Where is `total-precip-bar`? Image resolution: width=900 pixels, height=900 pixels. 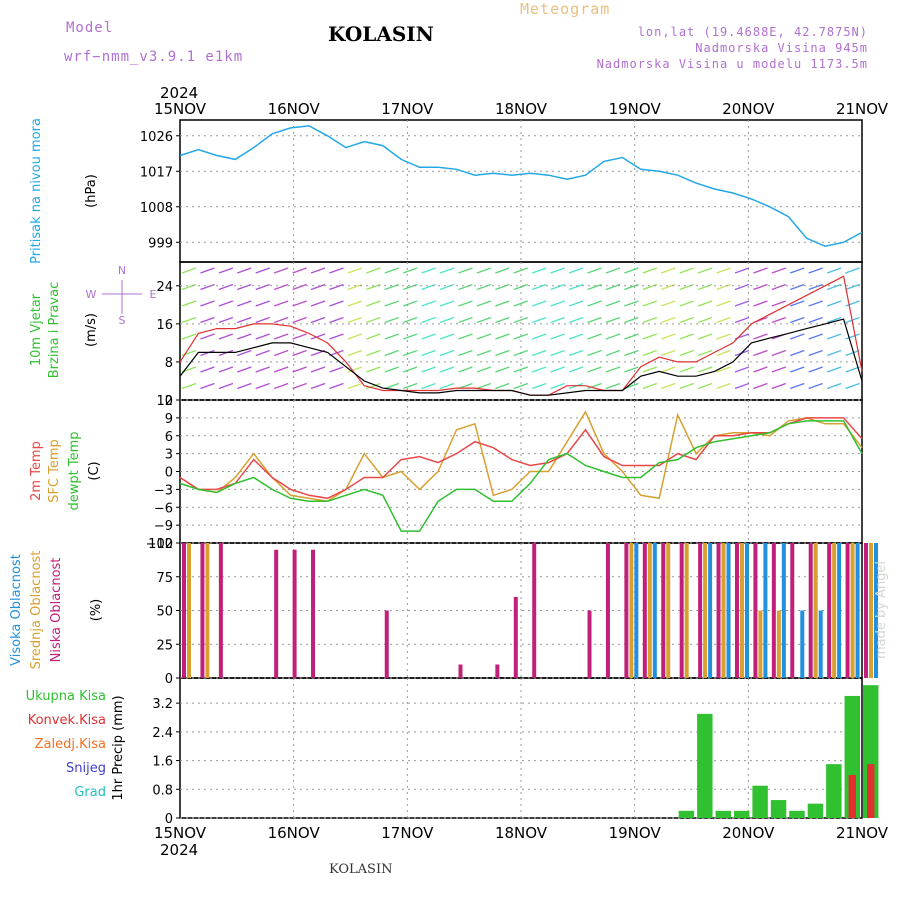 total-precip-bar is located at coordinates (723, 814).